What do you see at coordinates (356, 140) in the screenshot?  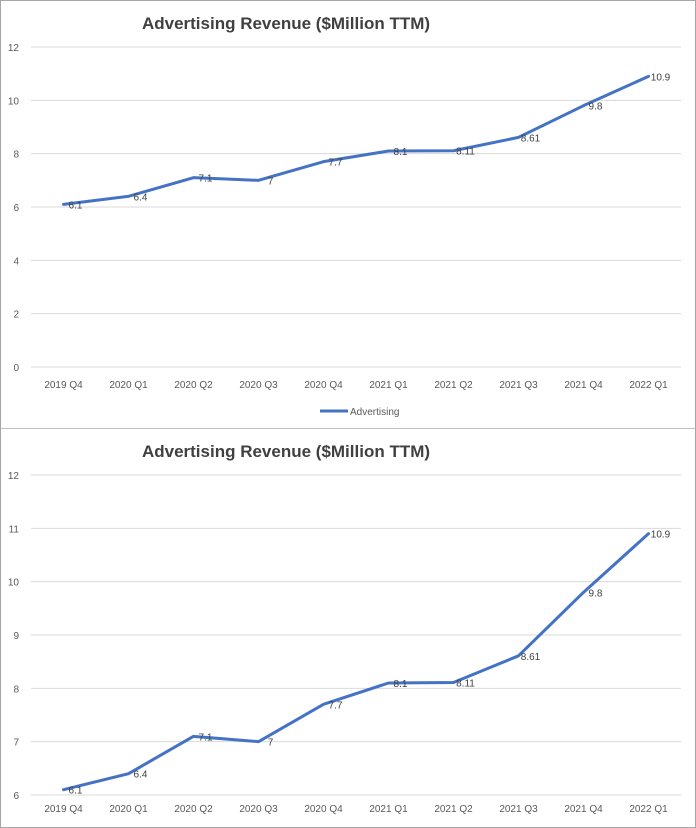 I see `series-line` at bounding box center [356, 140].